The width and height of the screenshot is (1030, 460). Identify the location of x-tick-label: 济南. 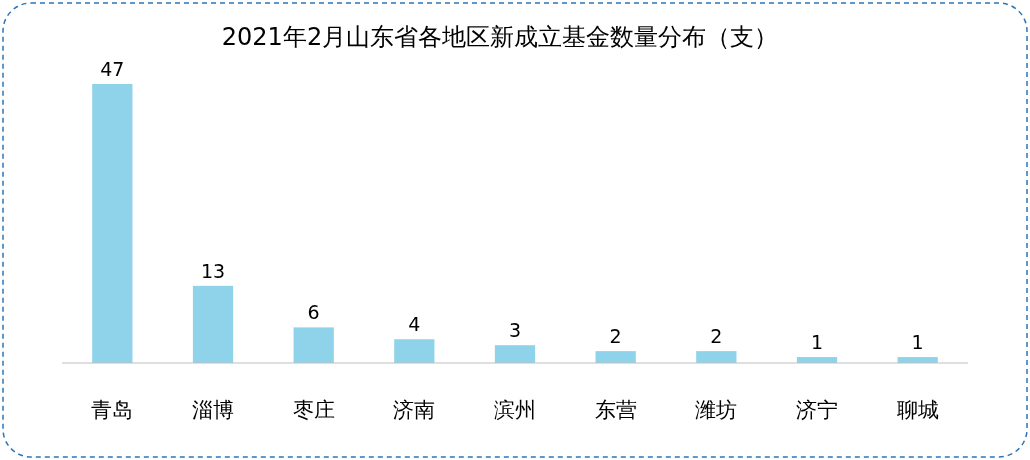
(414, 410).